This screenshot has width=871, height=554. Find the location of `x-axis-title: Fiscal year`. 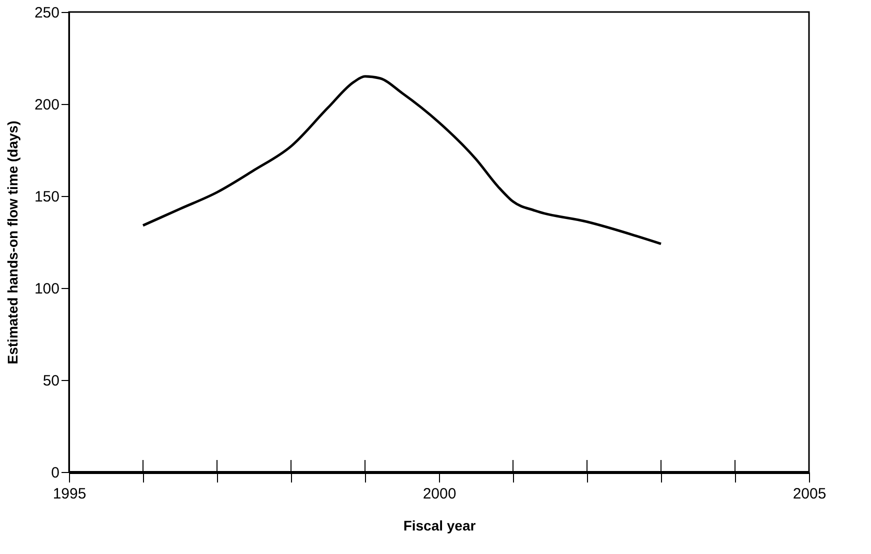

x-axis-title: Fiscal year is located at coordinates (439, 526).